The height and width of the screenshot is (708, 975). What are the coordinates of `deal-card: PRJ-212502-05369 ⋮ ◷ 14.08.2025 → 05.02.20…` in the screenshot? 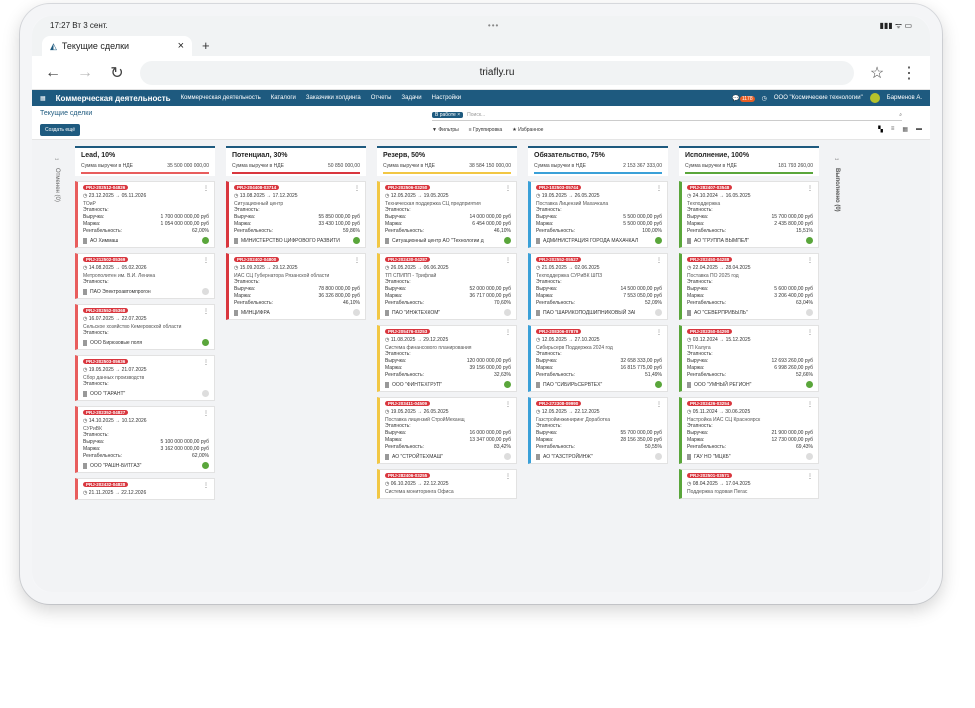 It's located at (145, 276).